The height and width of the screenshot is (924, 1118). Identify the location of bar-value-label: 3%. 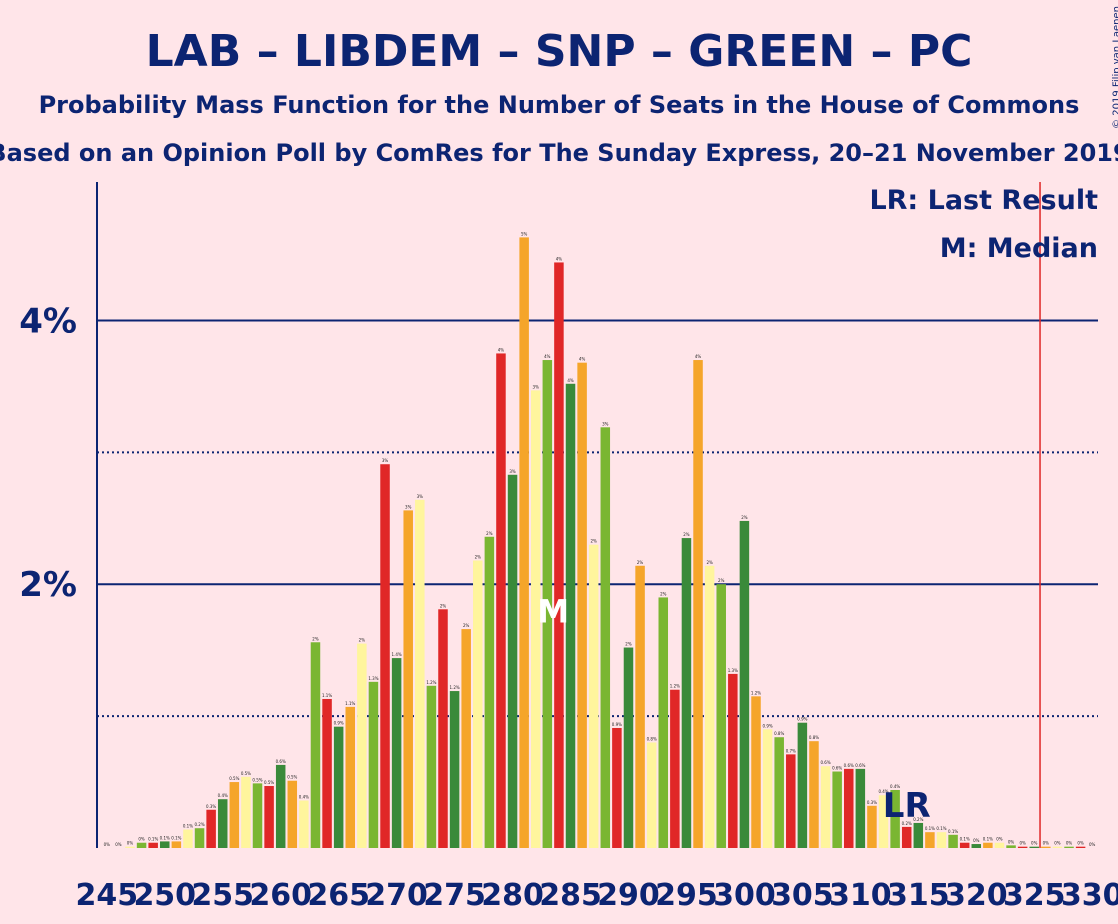
(408, 506).